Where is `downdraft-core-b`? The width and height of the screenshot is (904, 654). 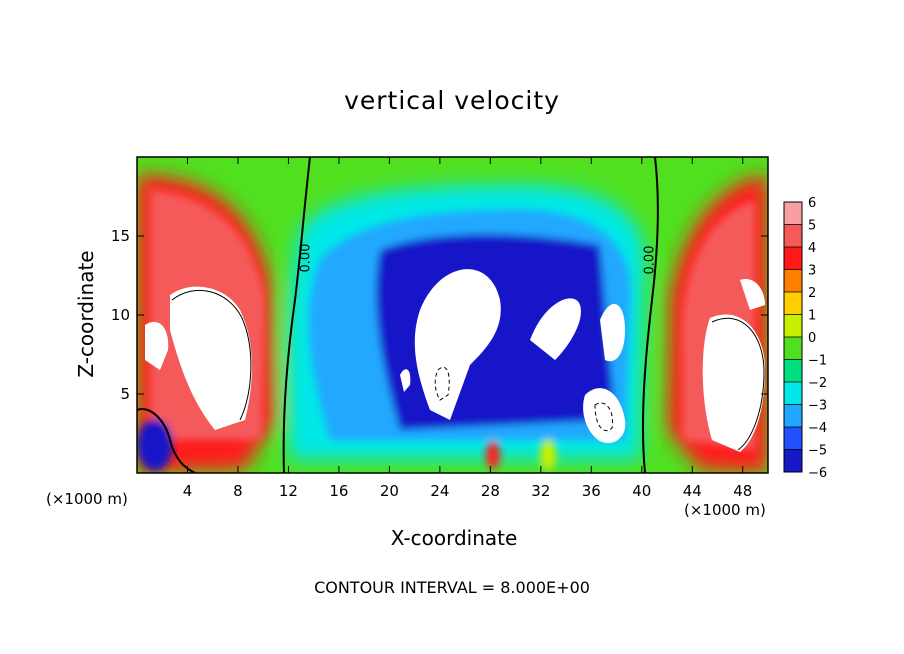 downdraft-core-b is located at coordinates (555, 329).